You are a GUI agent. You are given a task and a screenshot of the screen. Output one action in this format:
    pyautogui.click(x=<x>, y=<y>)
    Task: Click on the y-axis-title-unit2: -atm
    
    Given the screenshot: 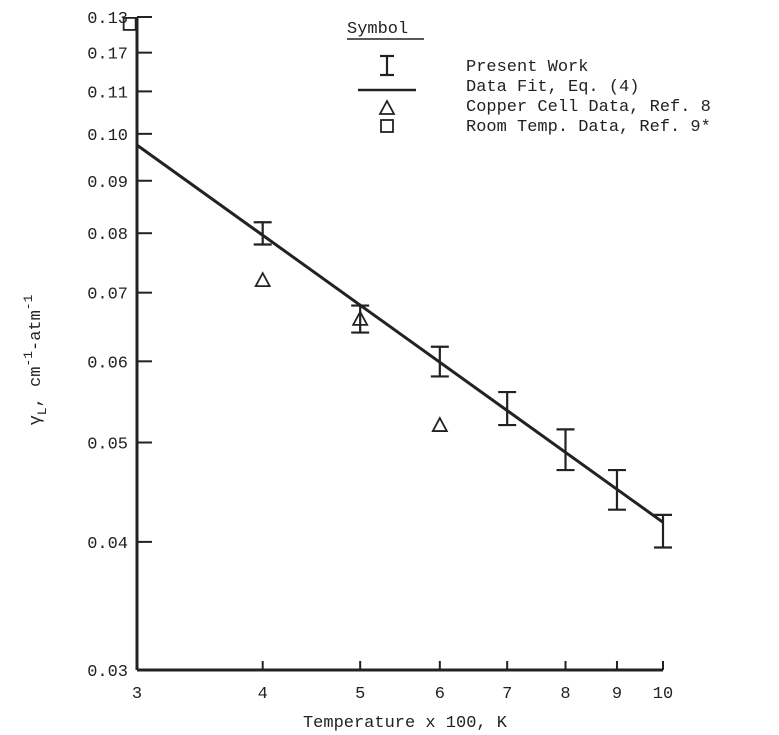 What is the action you would take?
    pyautogui.click(x=36, y=330)
    